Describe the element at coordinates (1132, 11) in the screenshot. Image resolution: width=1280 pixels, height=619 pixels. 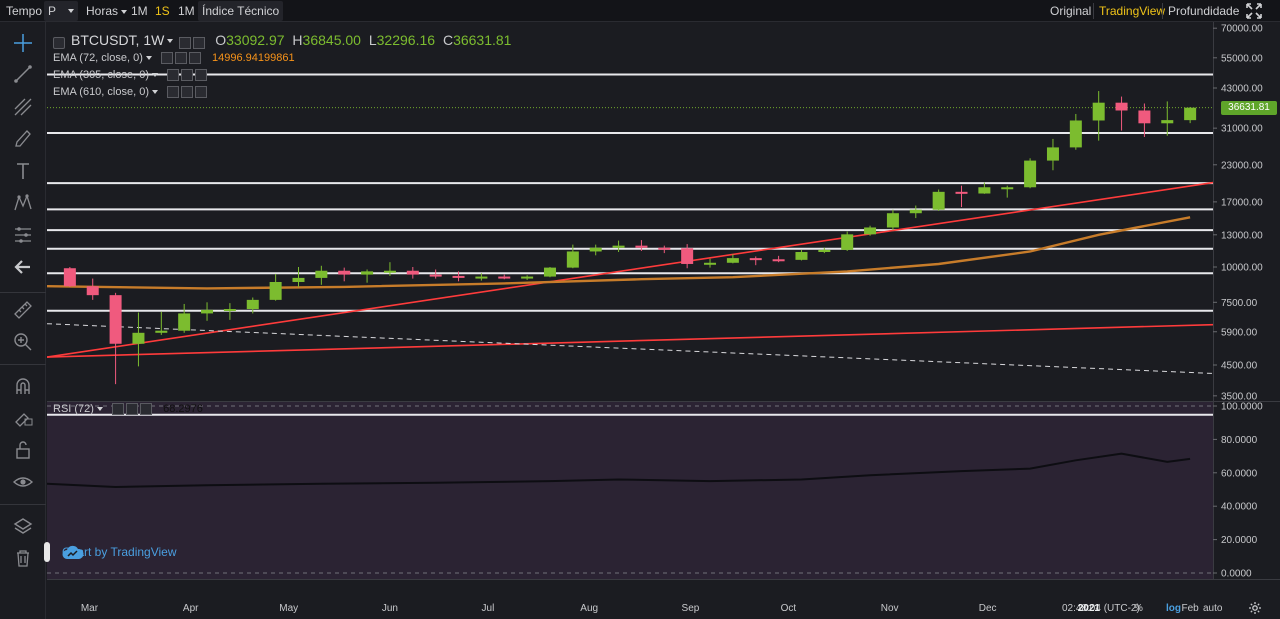
I see `view-tradingview-button: TradingView` at that location.